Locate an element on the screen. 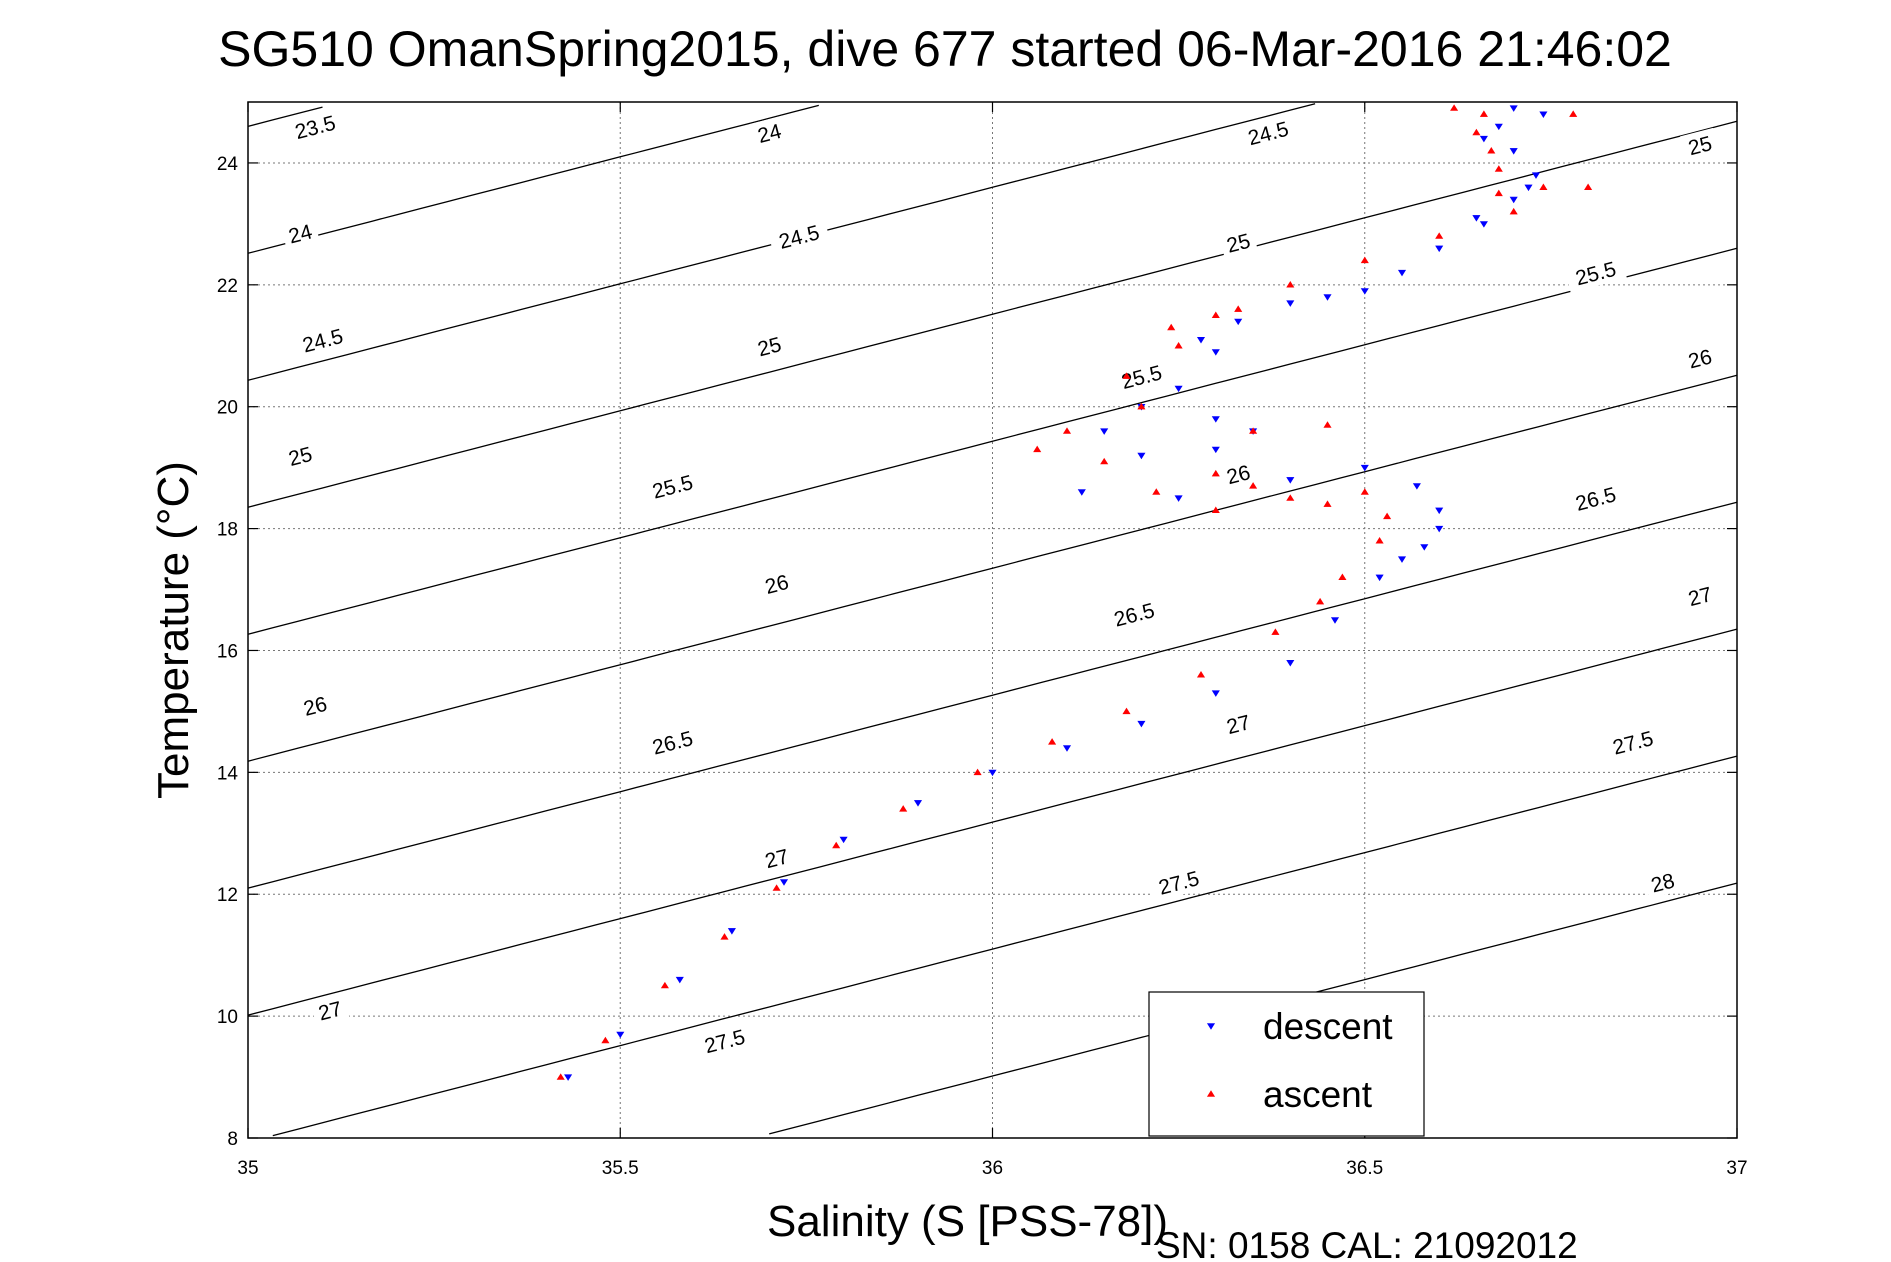 This screenshot has width=1891, height=1262. legend-marker-descent is located at coordinates (1211, 1026).